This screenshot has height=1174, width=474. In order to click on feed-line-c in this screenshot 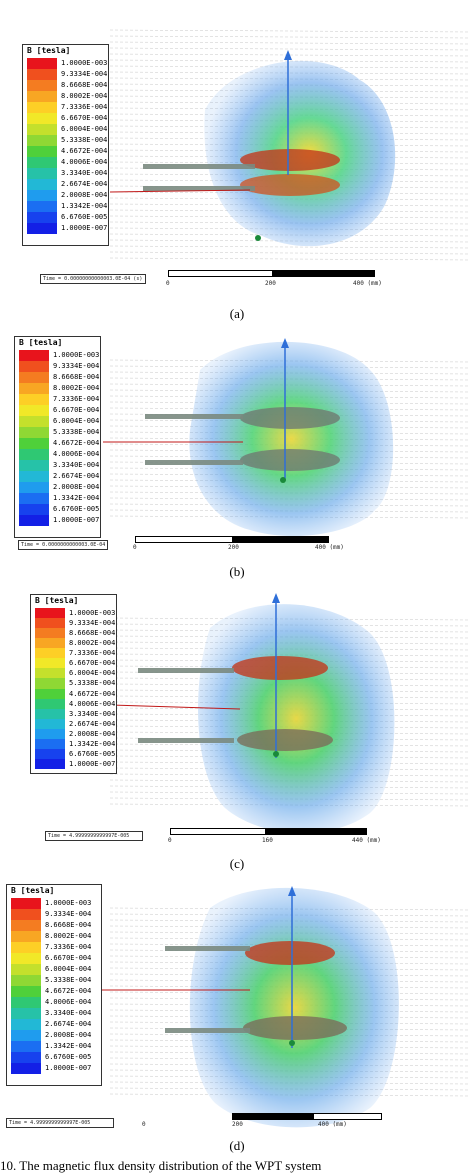, I will do `click(175, 707)`.